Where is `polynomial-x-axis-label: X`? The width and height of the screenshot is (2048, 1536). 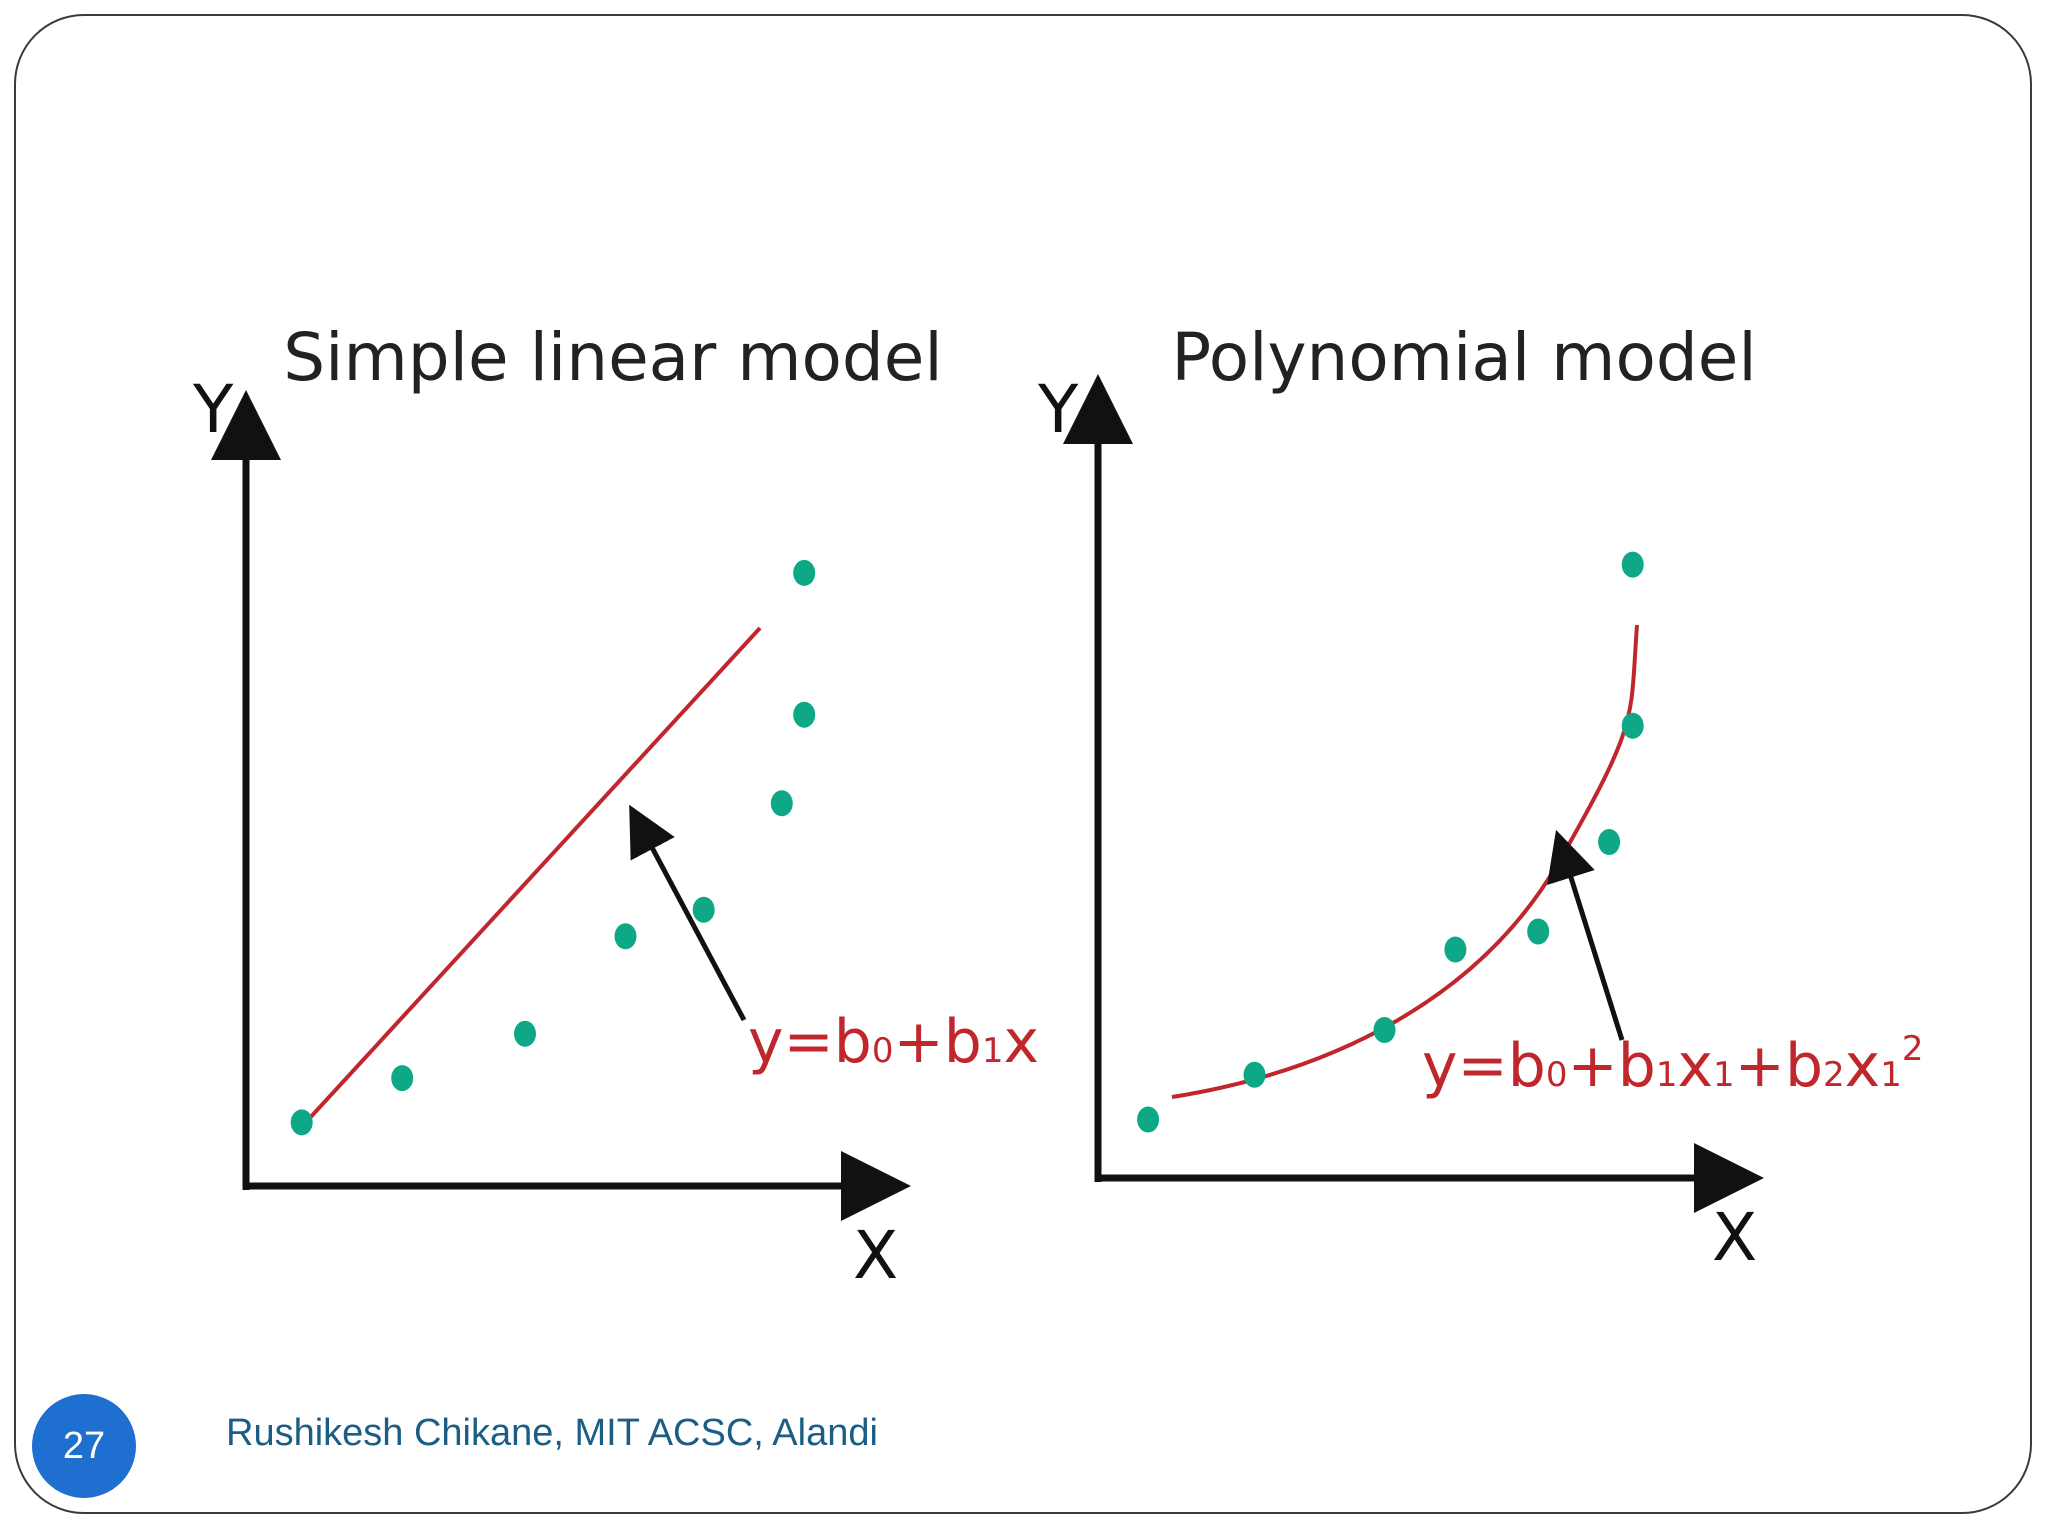
polynomial-x-axis-label: X is located at coordinates (1734, 1237).